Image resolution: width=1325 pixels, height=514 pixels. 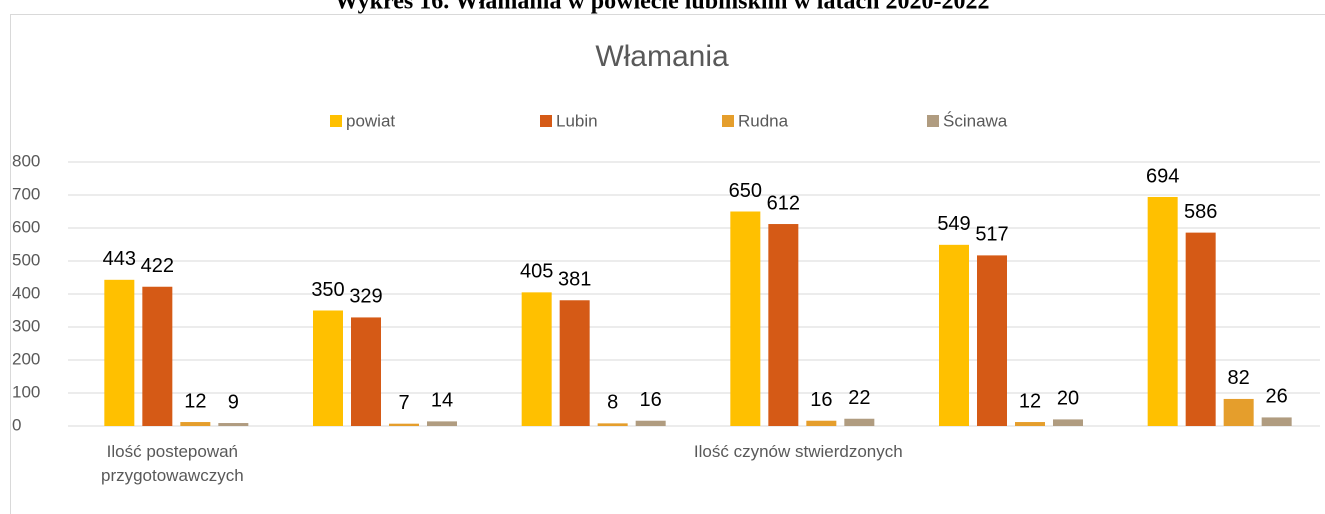 I want to click on y-tick-label: 600, so click(x=26, y=226).